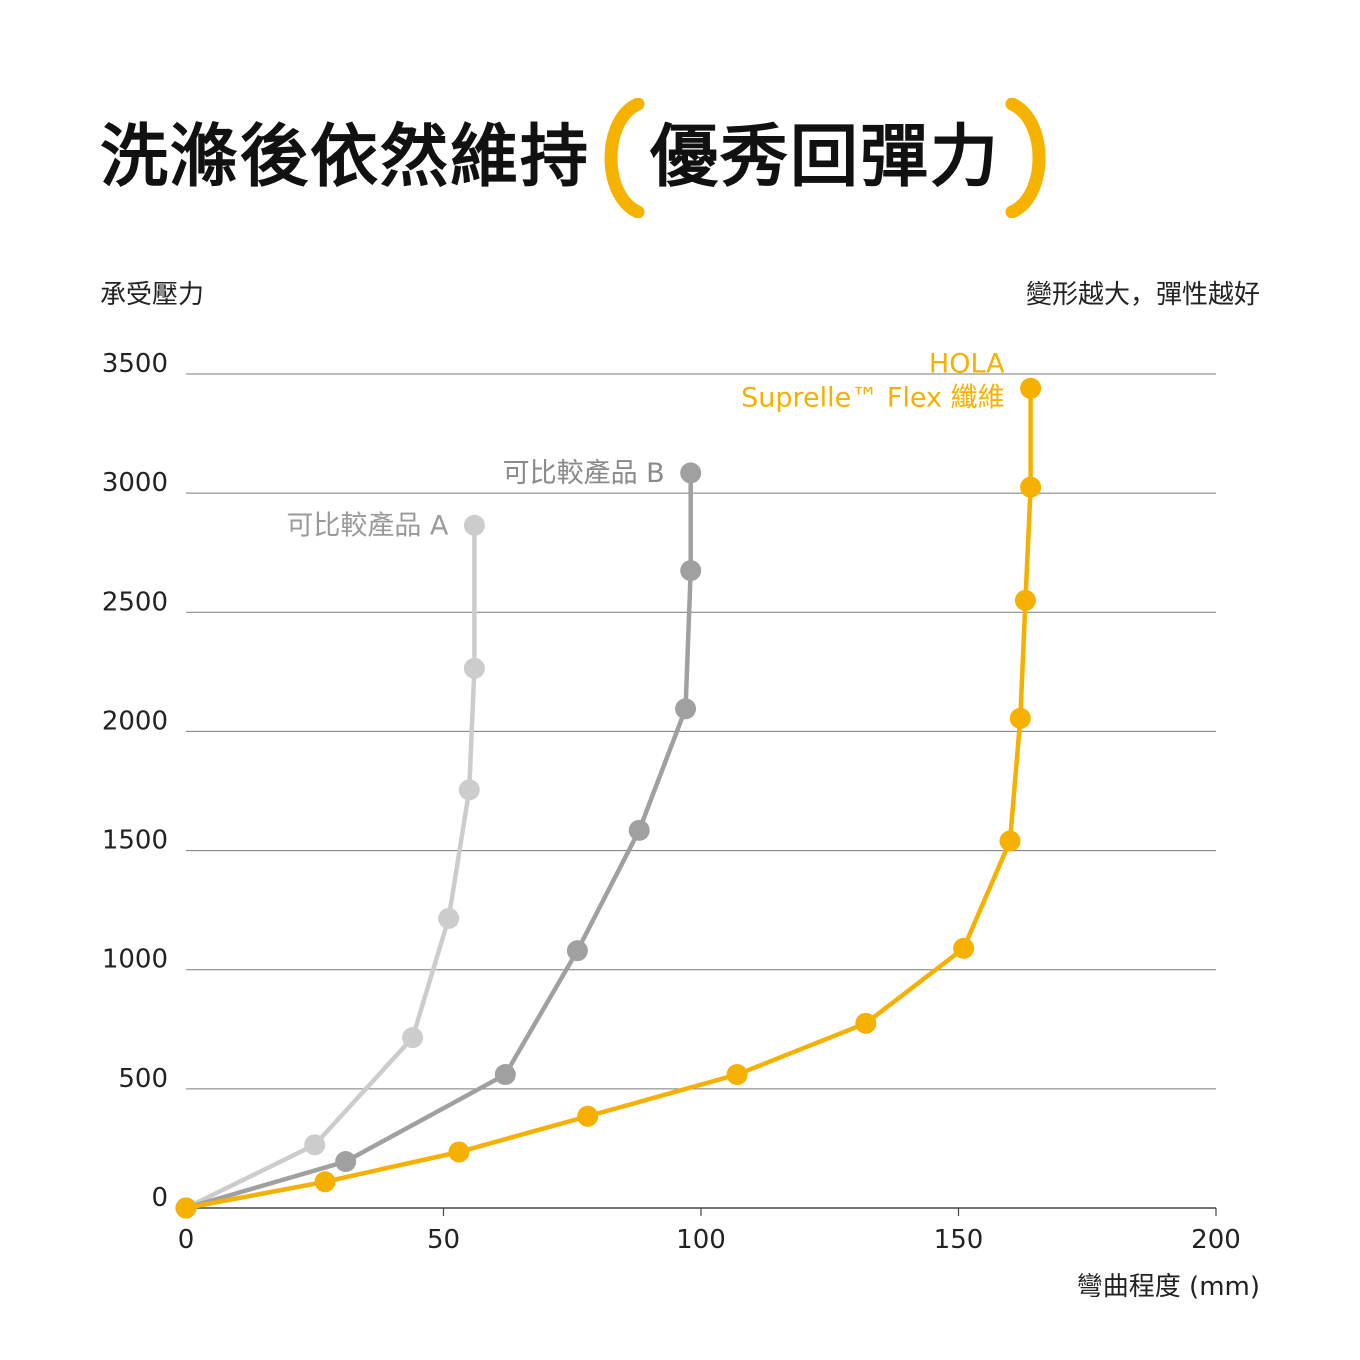 The image size is (1360, 1360). What do you see at coordinates (825, 157) in the screenshot?
I see `headline-emphasis: 優秀回彈力` at bounding box center [825, 157].